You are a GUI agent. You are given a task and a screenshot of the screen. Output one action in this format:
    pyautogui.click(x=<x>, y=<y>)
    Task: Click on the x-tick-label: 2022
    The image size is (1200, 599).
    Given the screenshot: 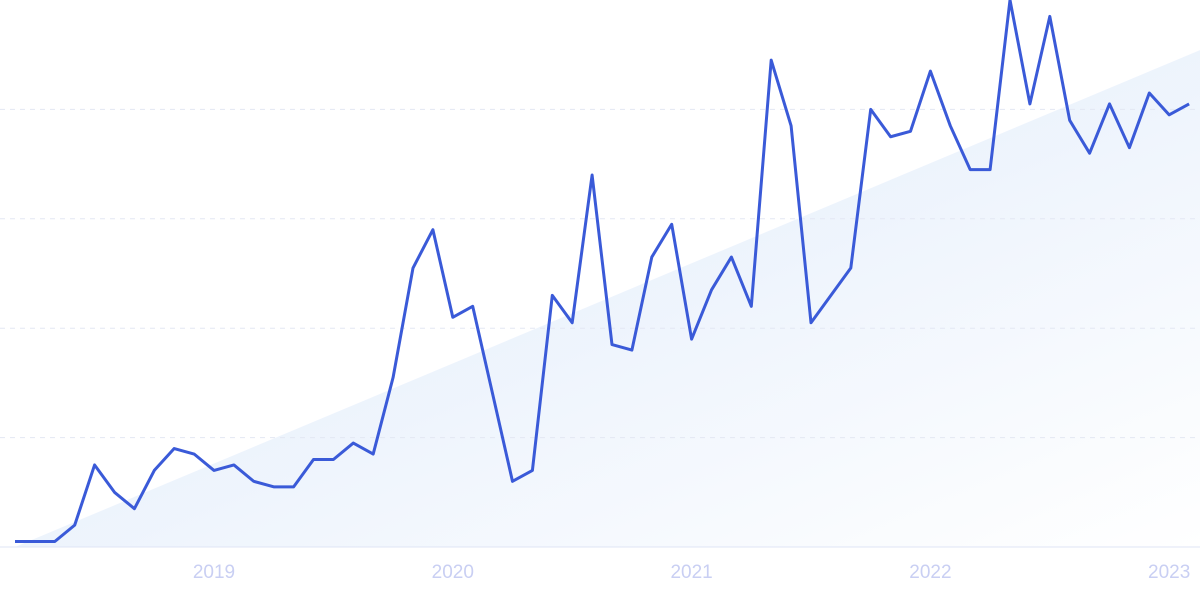 What is the action you would take?
    pyautogui.click(x=930, y=572)
    